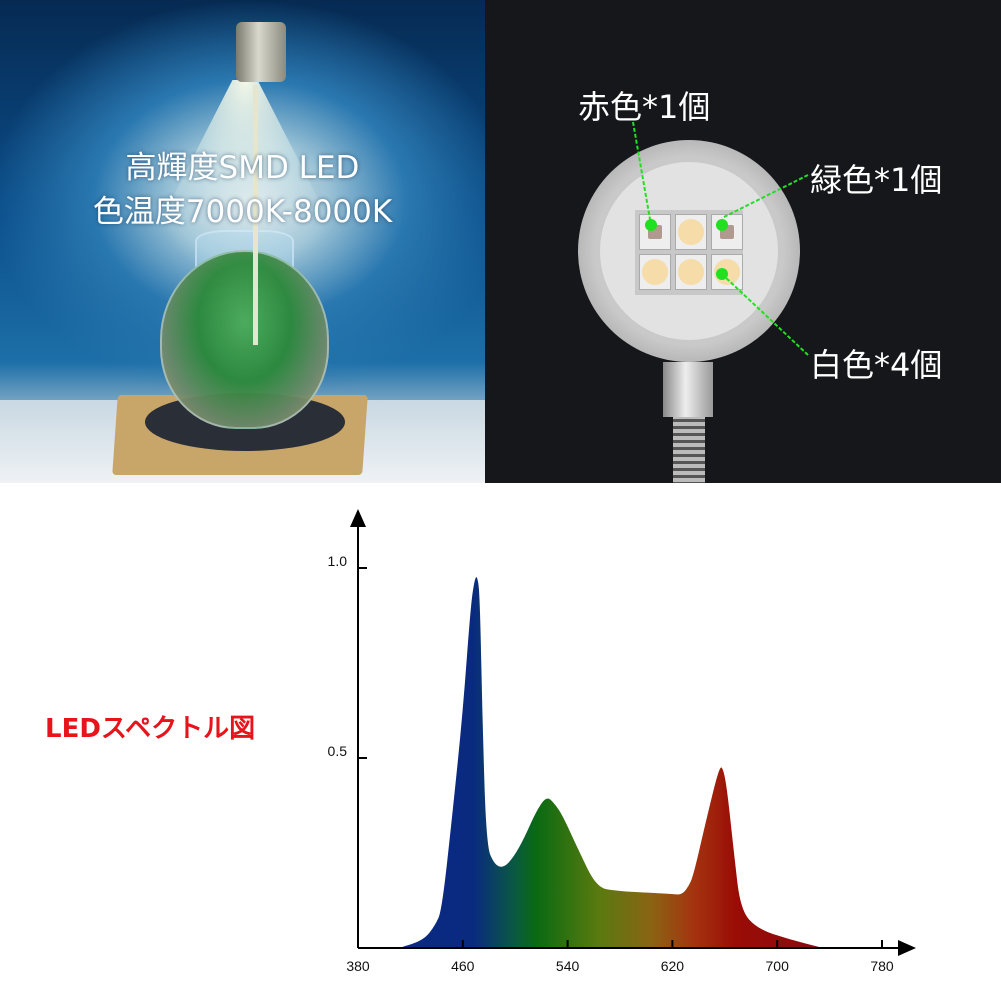 The width and height of the screenshot is (1001, 1001). What do you see at coordinates (722, 225) in the screenshot?
I see `callout-dot-green` at bounding box center [722, 225].